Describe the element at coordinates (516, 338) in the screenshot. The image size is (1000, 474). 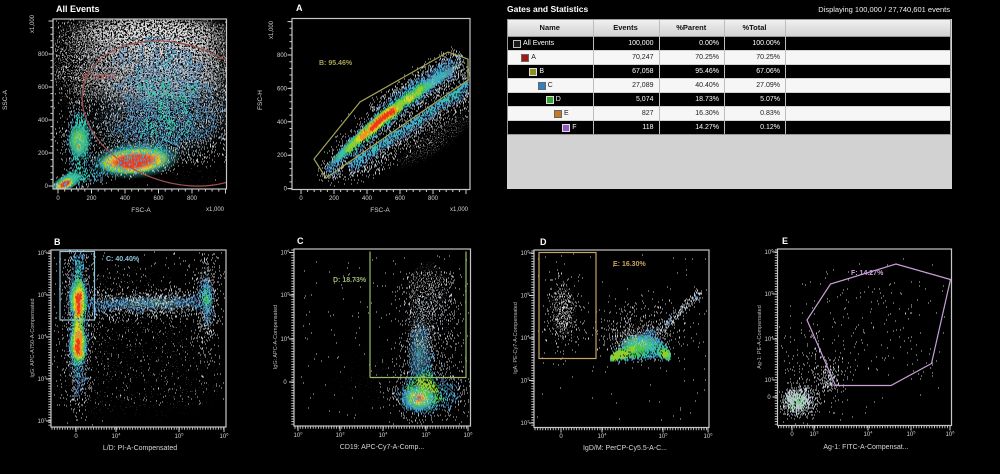
I see `svg-text: IgA: PE-Cy7-A-Compensated` at that location.